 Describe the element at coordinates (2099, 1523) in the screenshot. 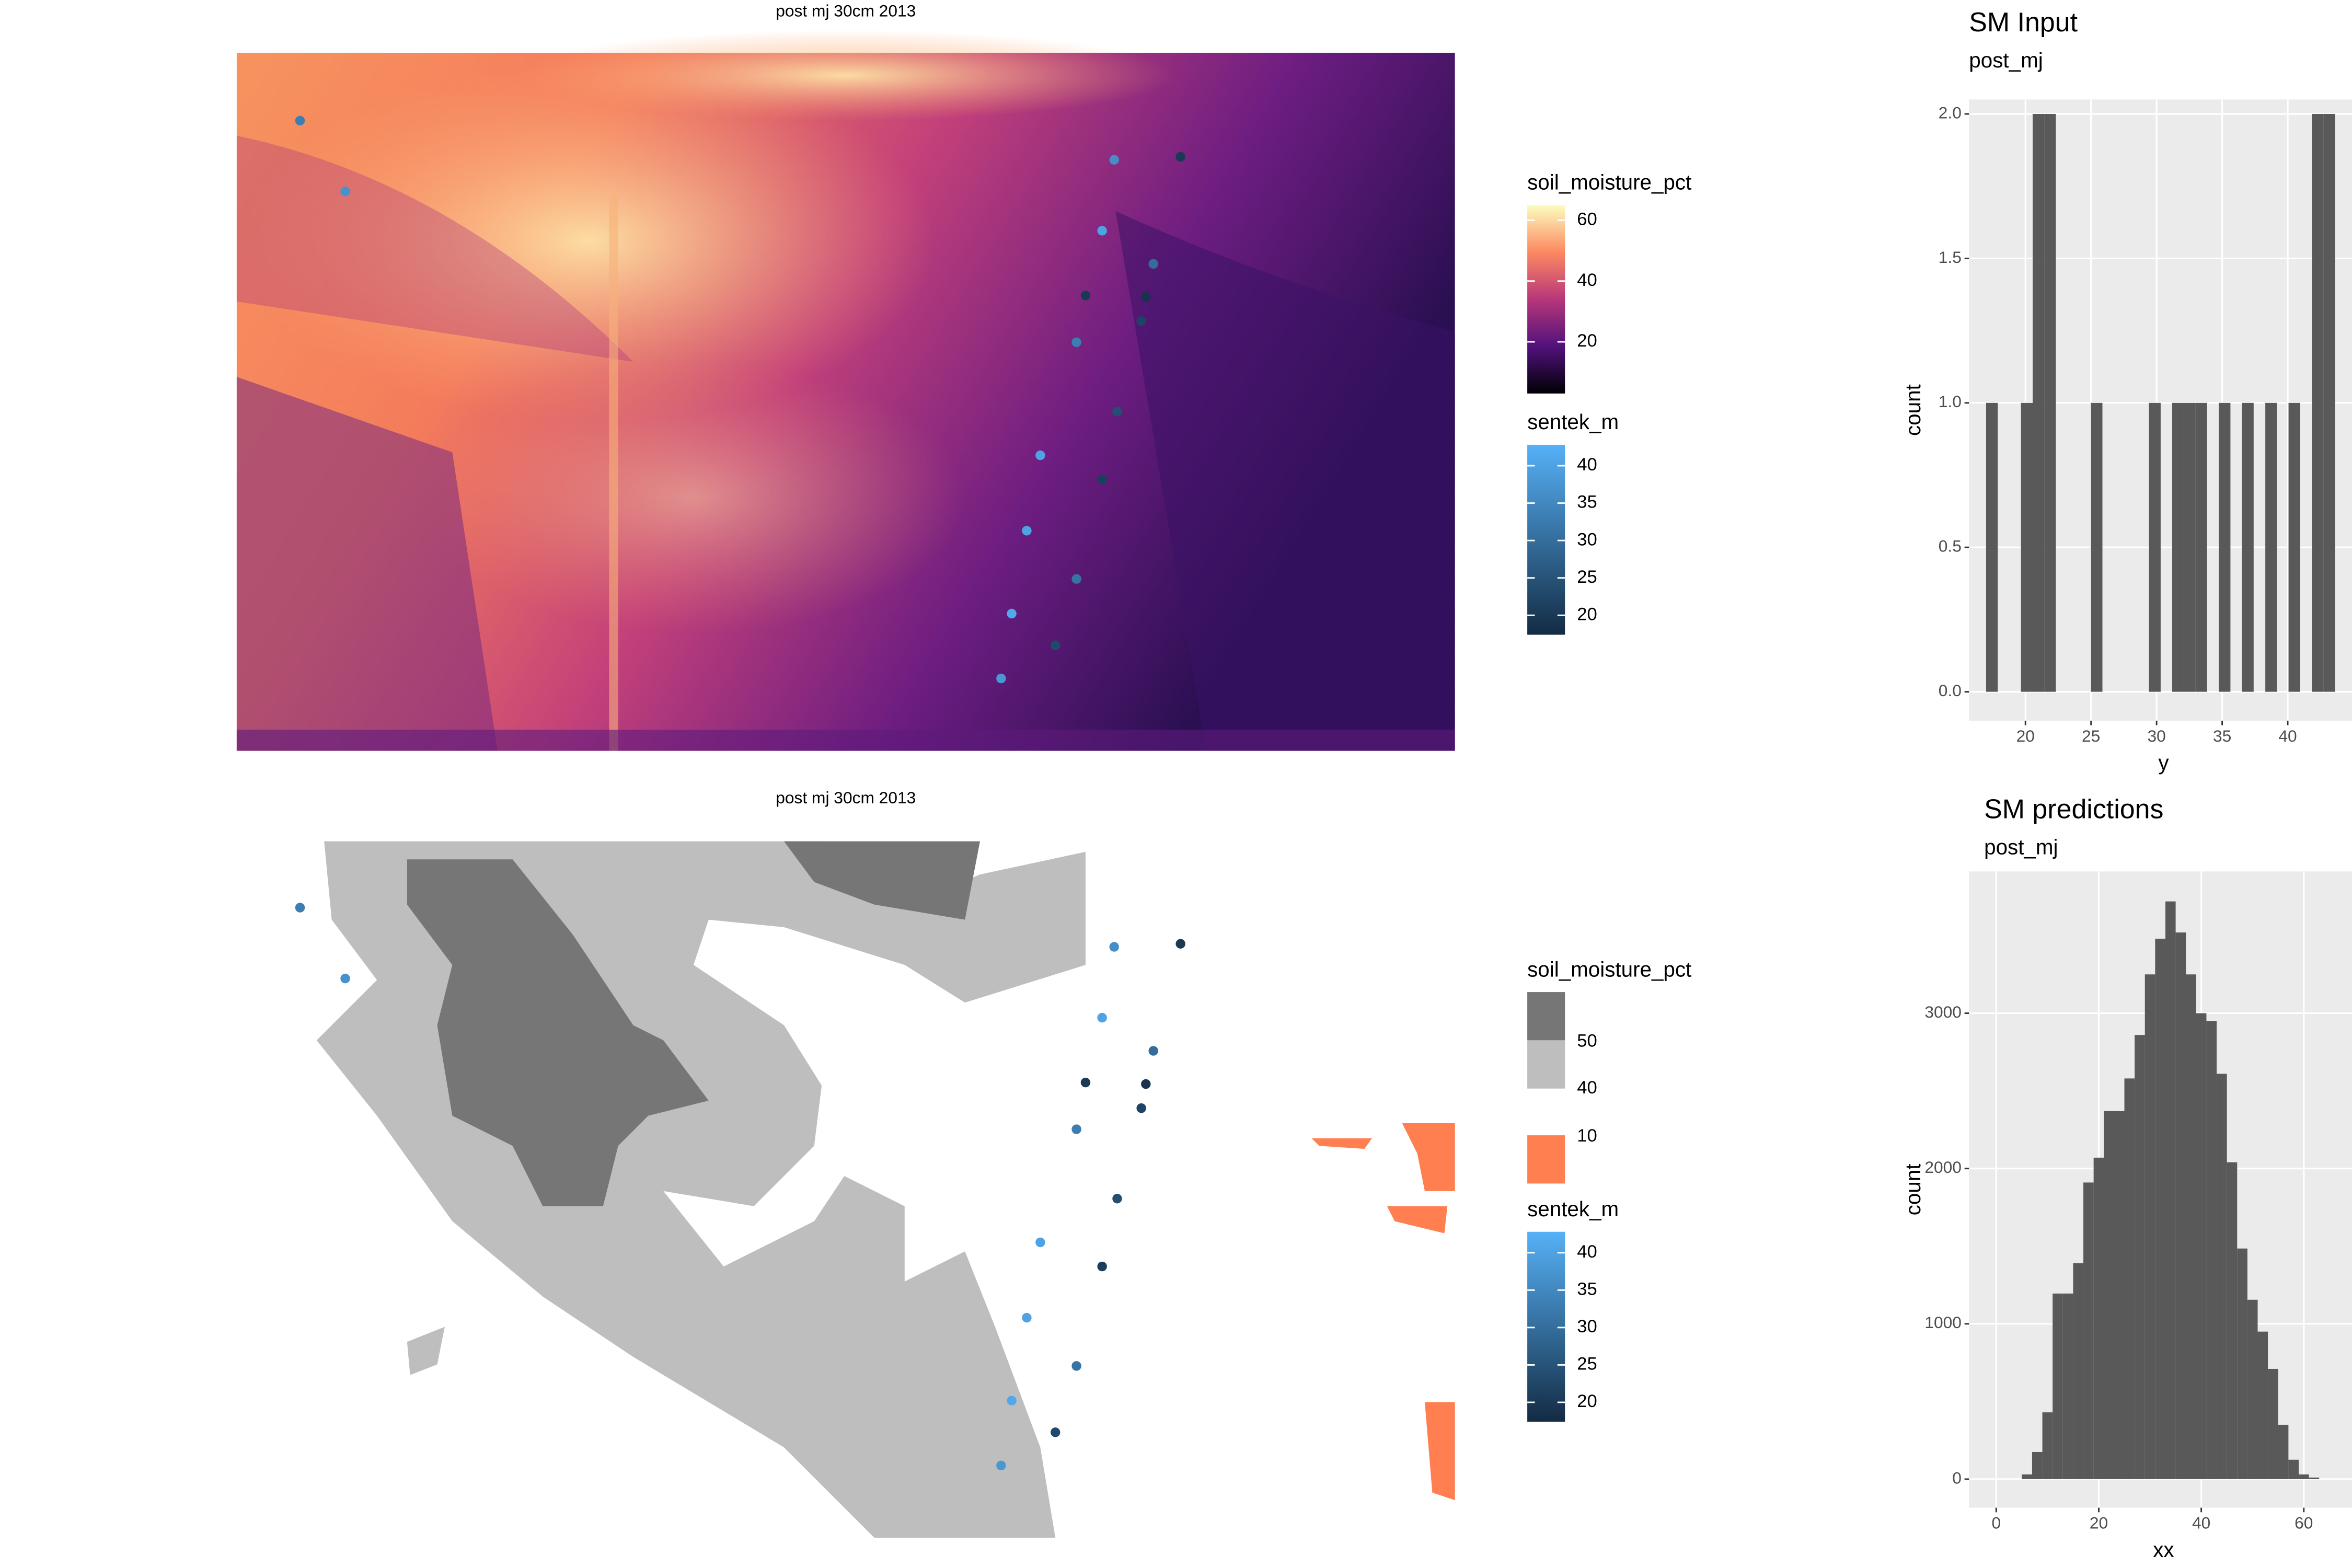

I see `x-tick-label: 20` at that location.